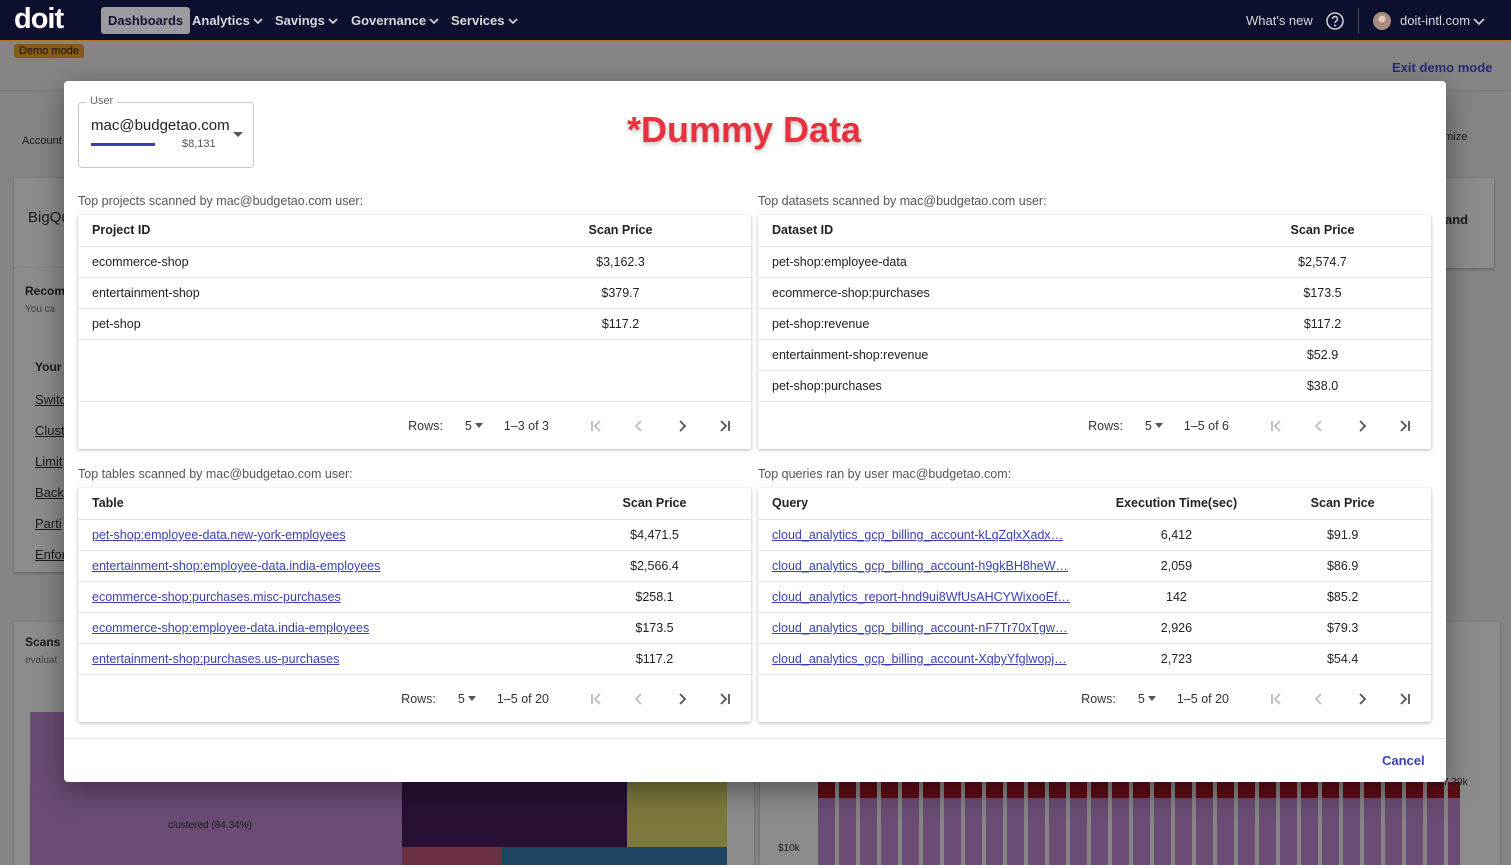  What do you see at coordinates (526, 426) in the screenshot?
I see `page-range: 1–3 of 3` at bounding box center [526, 426].